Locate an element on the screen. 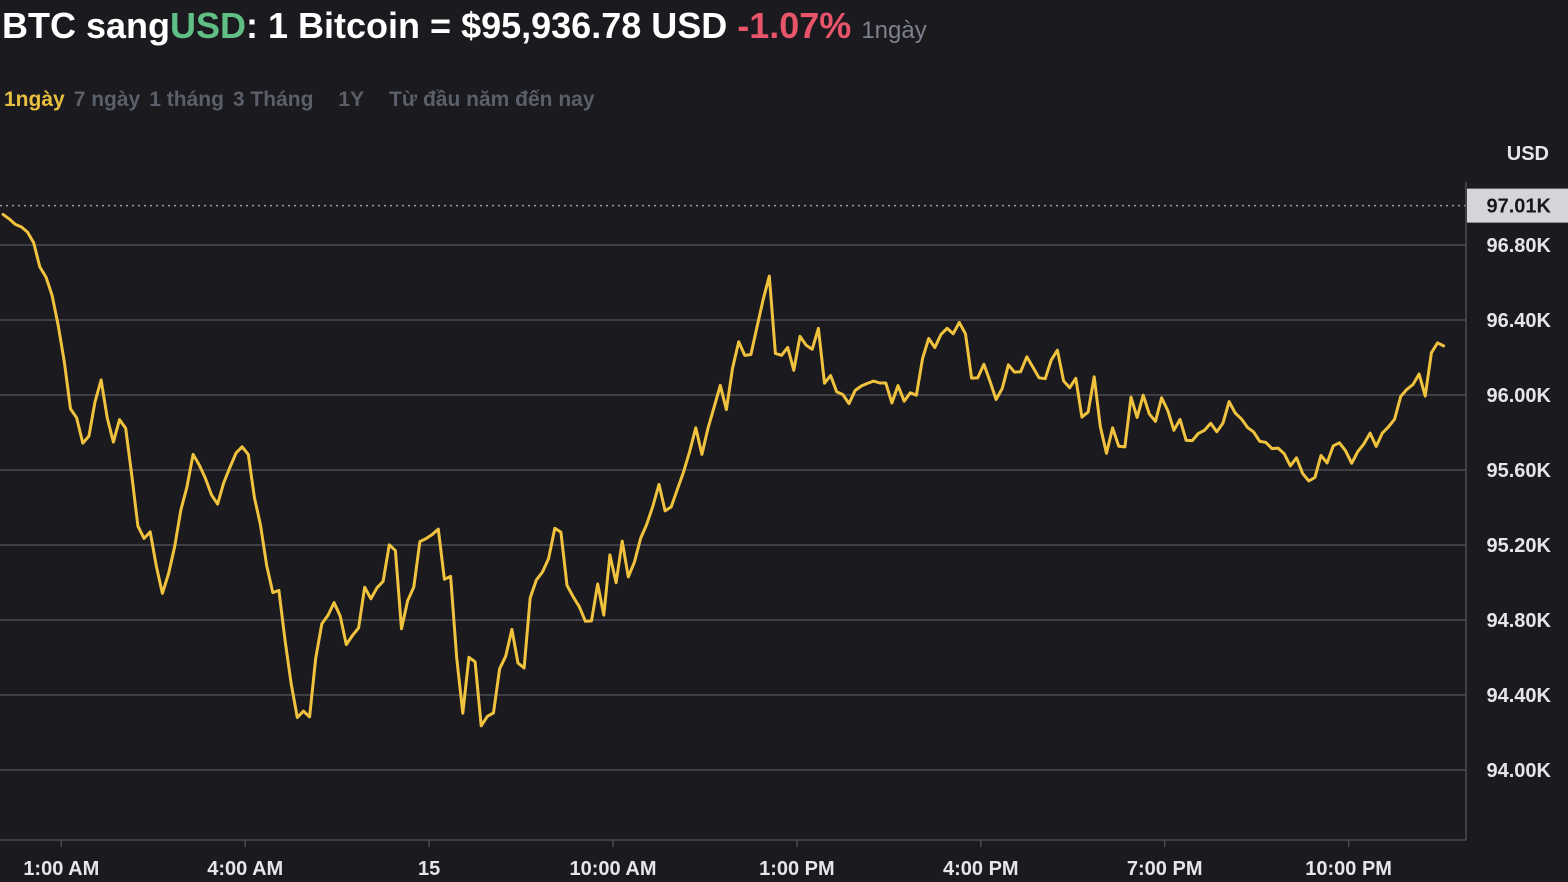  reference-badge-label: 97.01K is located at coordinates (1519, 207).